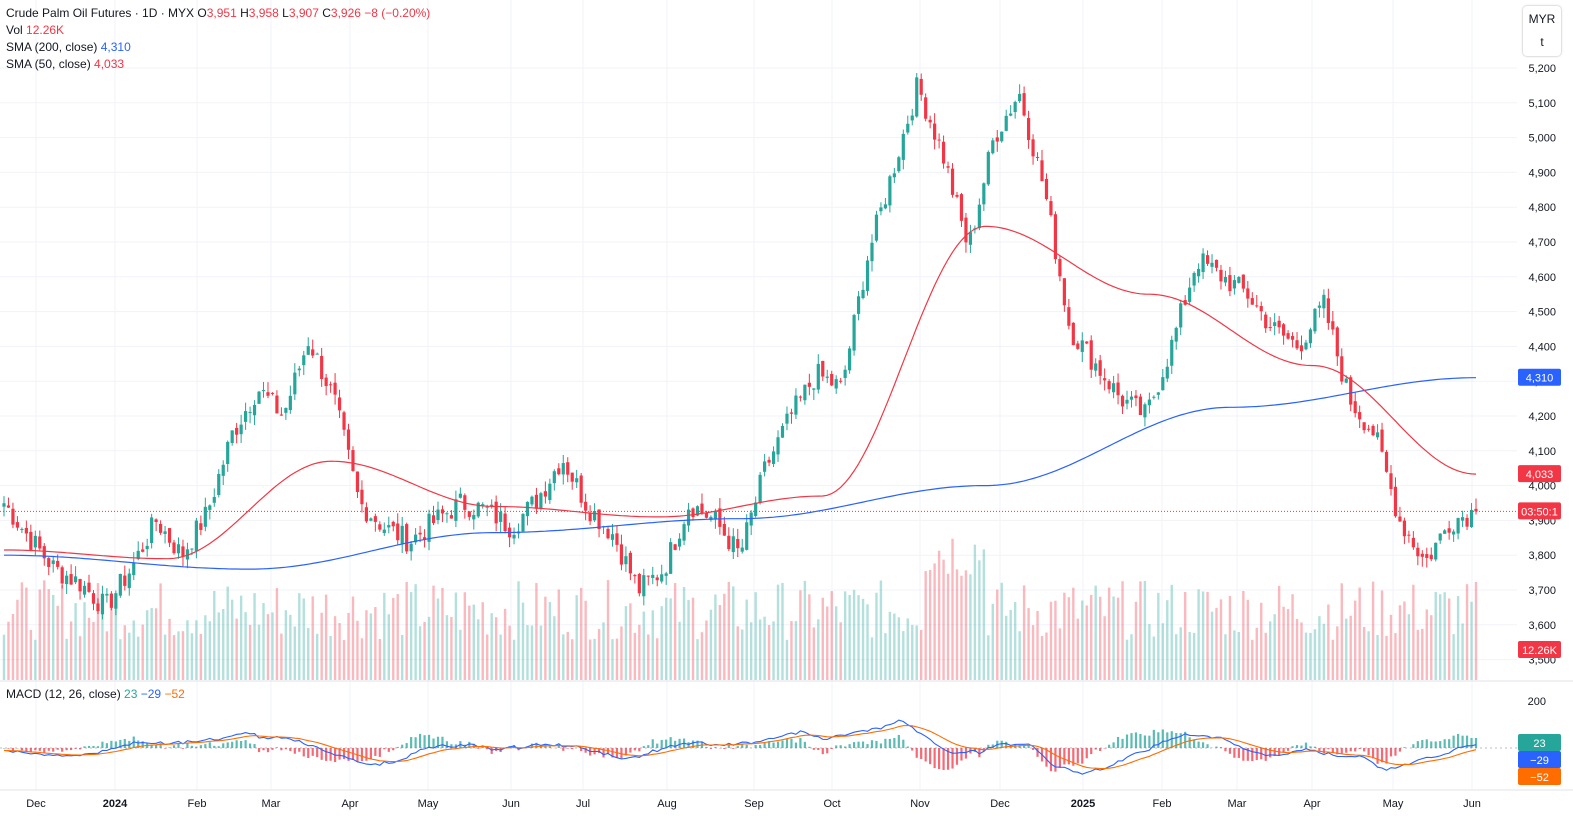 This screenshot has height=828, width=1573. I want to click on macd-signal-line, so click(740, 747).